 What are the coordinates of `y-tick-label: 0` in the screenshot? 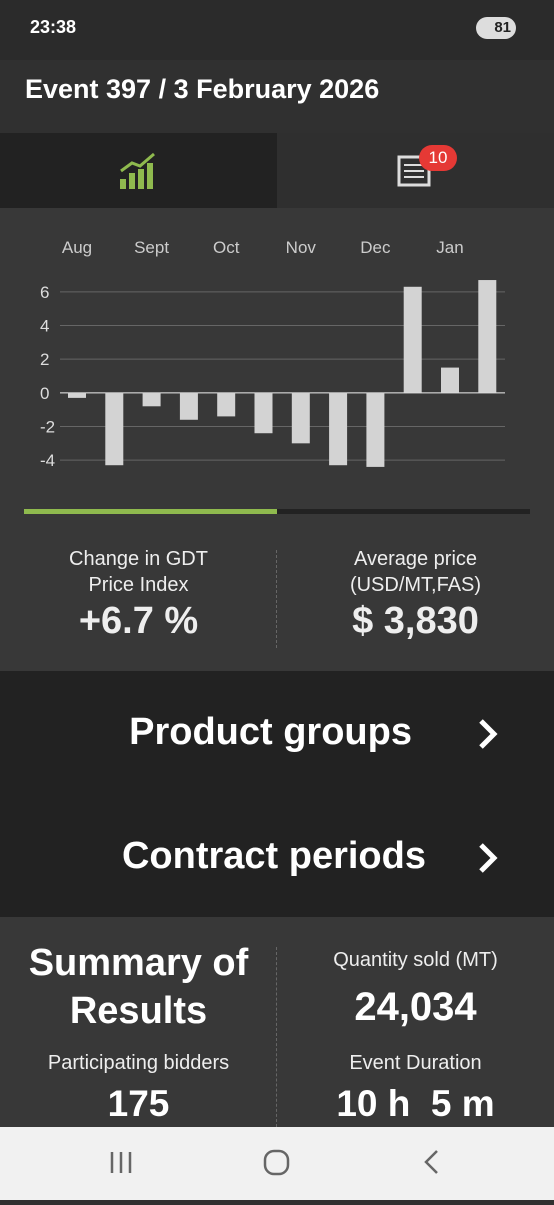 It's located at (44, 393).